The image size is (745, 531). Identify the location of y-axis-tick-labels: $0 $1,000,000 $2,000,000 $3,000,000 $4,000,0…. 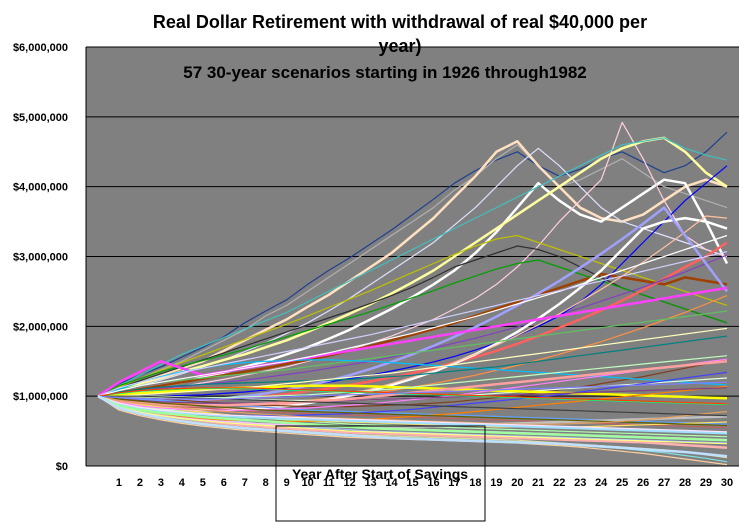
(40, 257).